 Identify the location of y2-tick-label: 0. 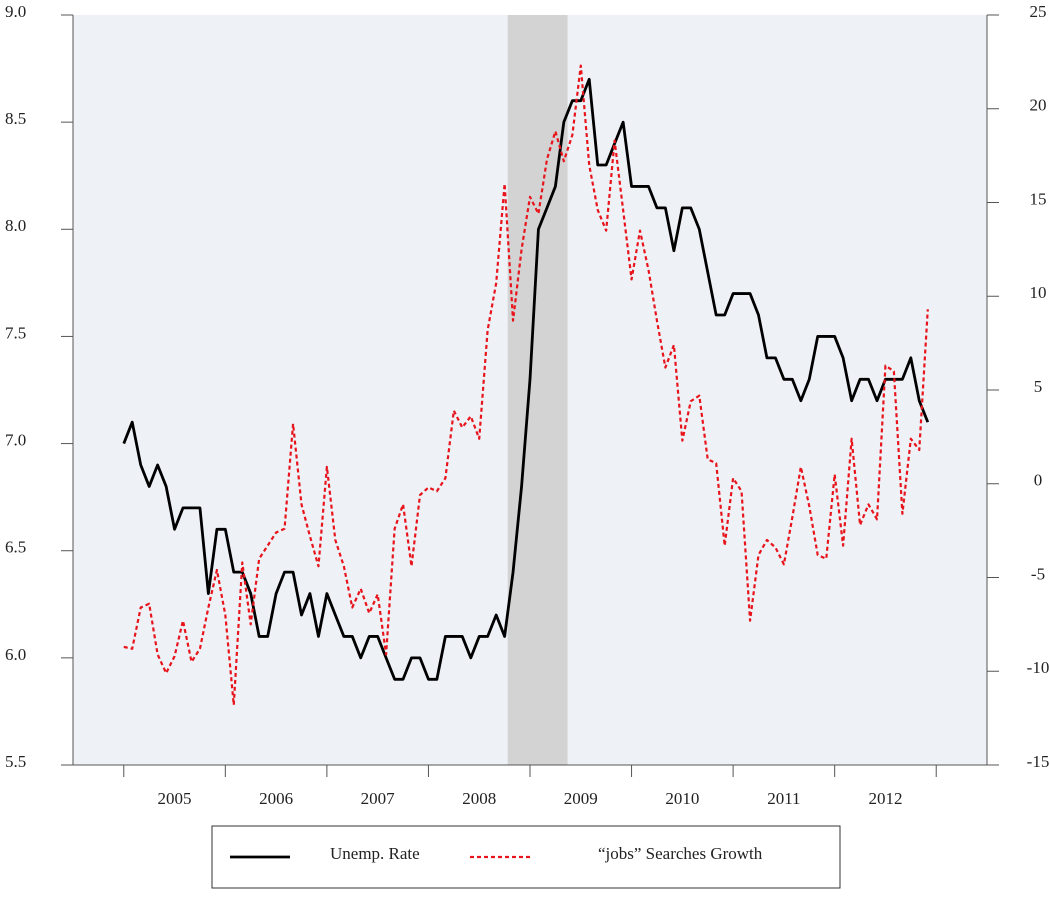
(1038, 480).